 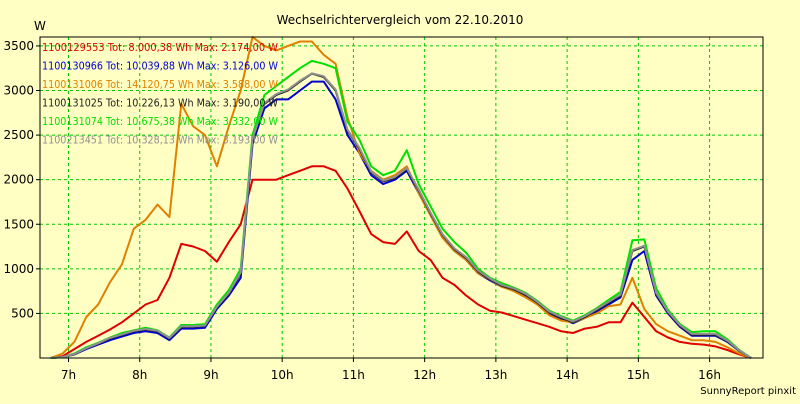 I want to click on x-tick-label-2: 9h, so click(x=210, y=375).